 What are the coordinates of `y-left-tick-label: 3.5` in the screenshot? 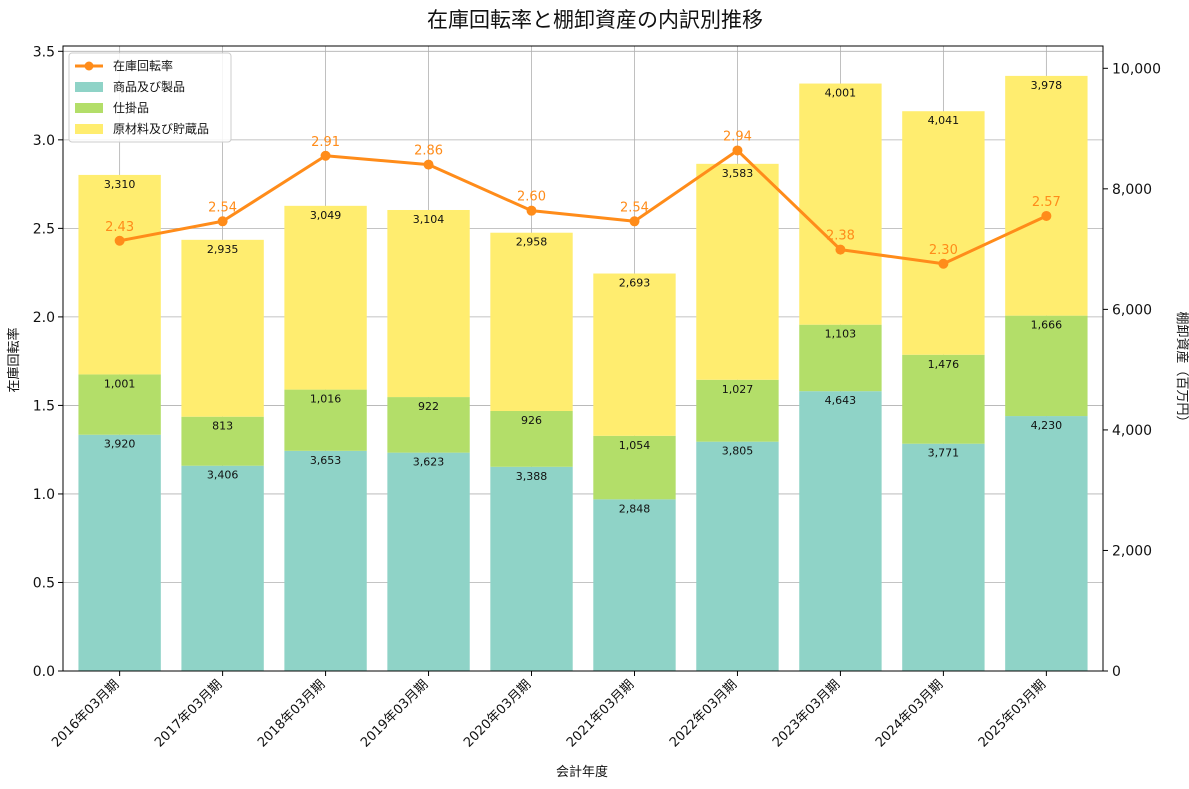 It's located at (44, 52).